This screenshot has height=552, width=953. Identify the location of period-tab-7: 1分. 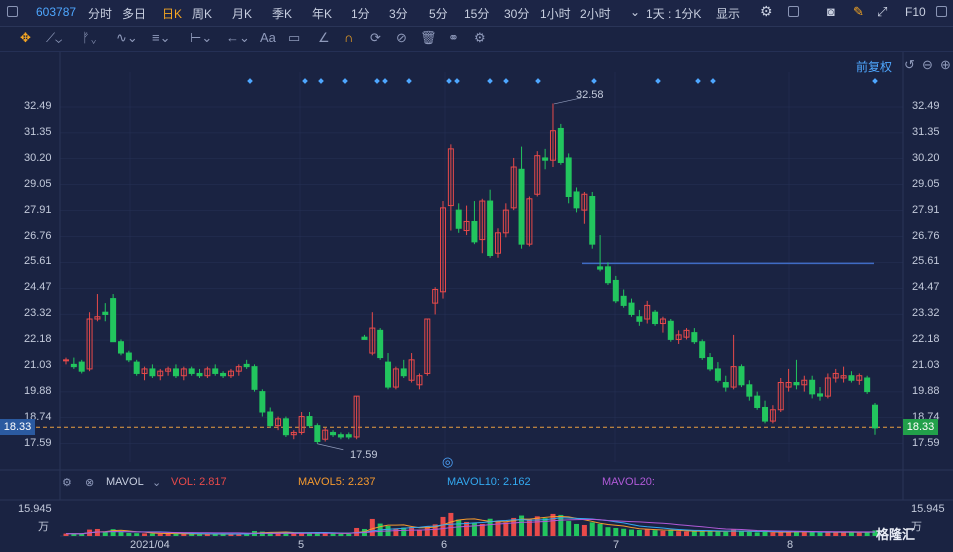
(360, 14).